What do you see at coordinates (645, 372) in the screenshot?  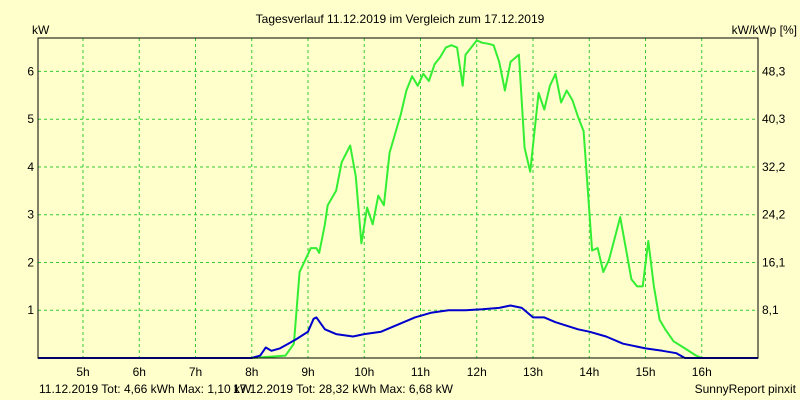 I see `x-tick-label: 15h` at bounding box center [645, 372].